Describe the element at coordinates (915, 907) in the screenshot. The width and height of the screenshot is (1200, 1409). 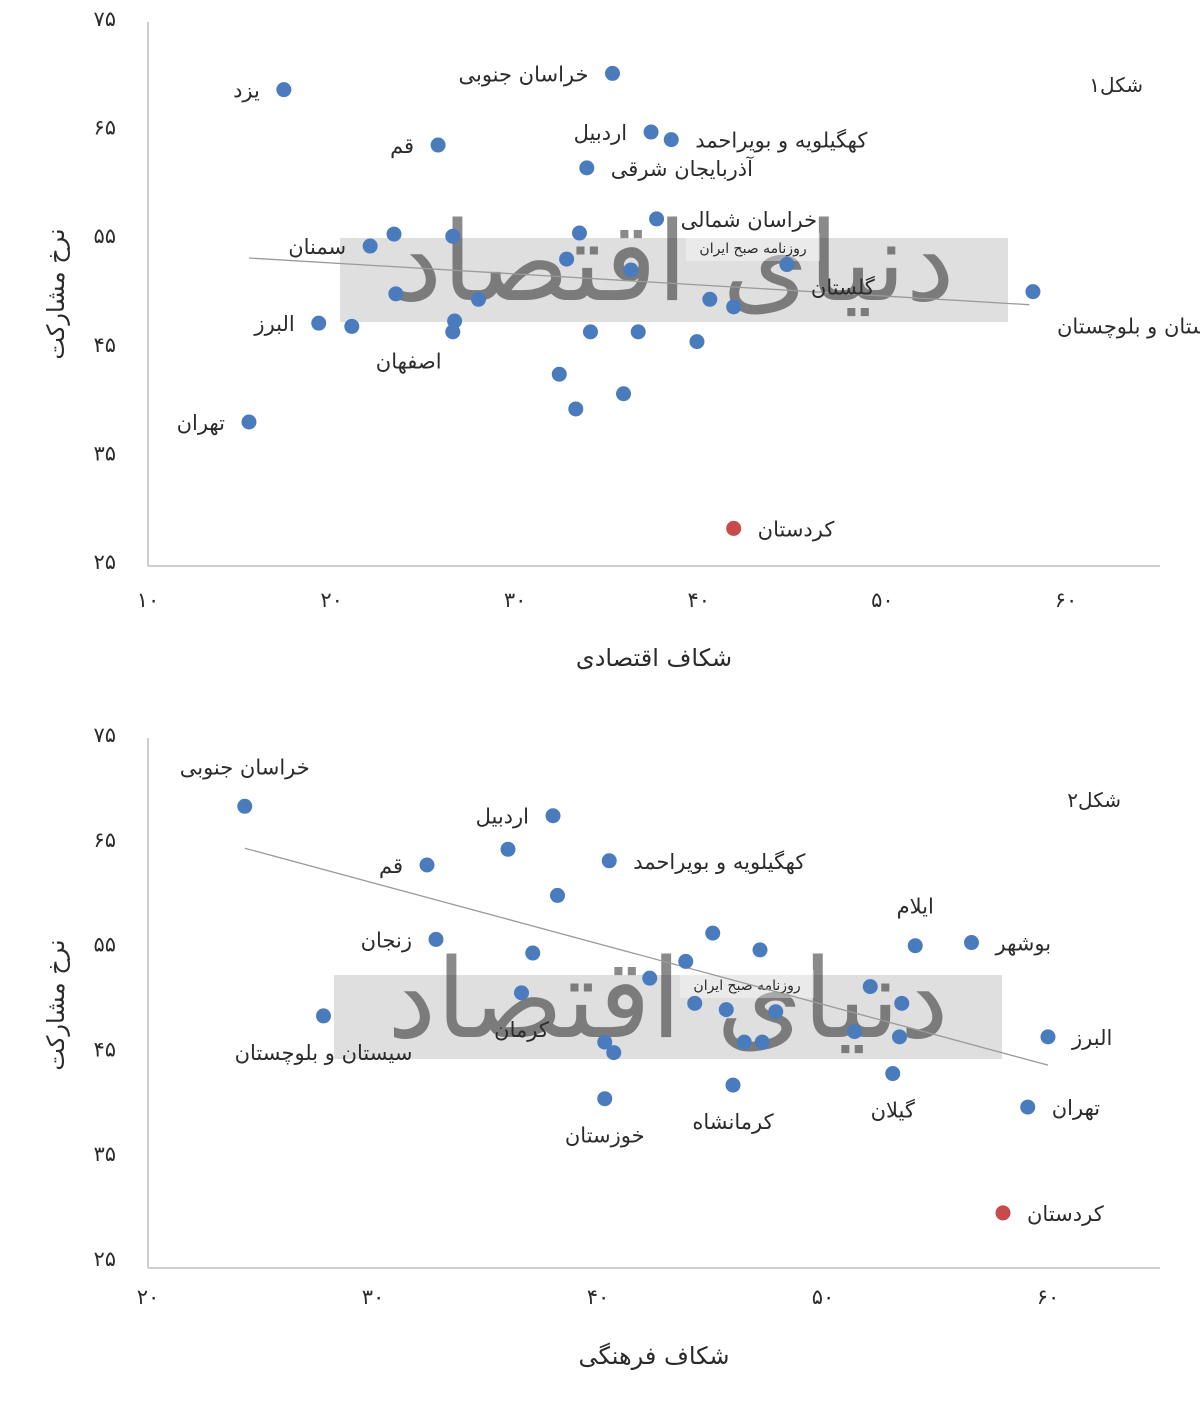
I see `point-label: ایلام` at that location.